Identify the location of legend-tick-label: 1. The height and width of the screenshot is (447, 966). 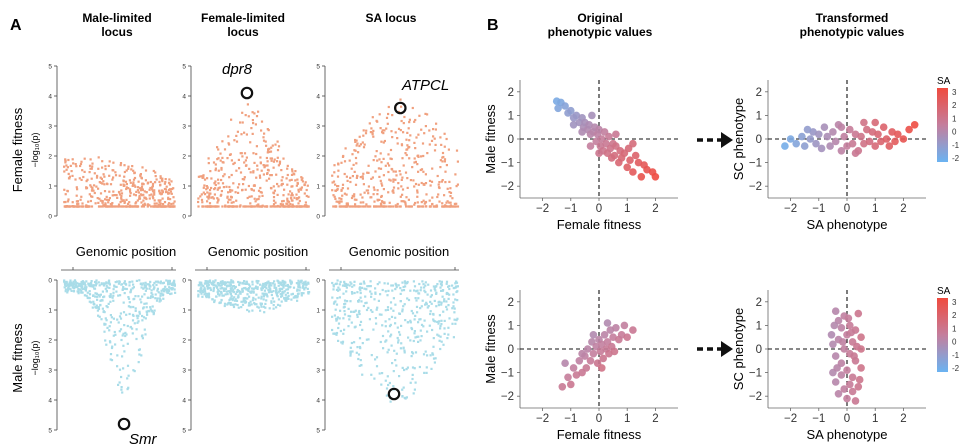
(954, 118).